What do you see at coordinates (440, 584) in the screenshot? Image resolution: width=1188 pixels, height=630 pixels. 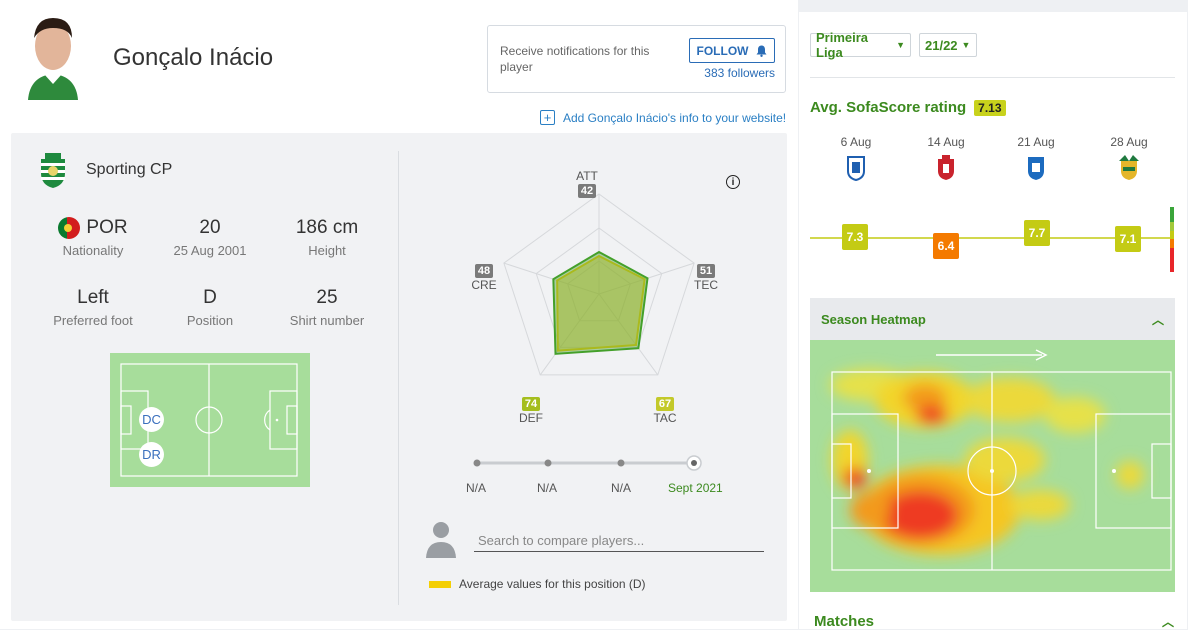 I see `legend-swatch` at bounding box center [440, 584].